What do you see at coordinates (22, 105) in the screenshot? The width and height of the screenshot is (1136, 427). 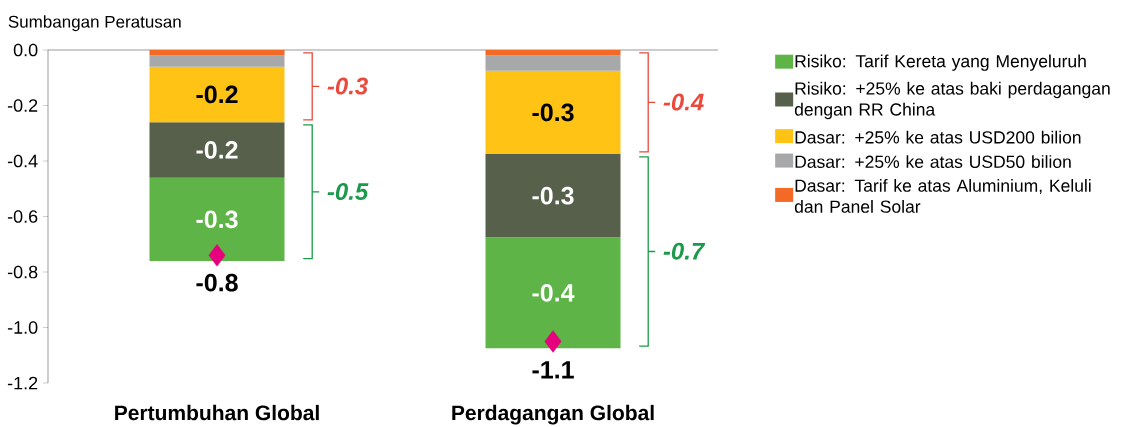 I see `y-tick-label: -0.2` at bounding box center [22, 105].